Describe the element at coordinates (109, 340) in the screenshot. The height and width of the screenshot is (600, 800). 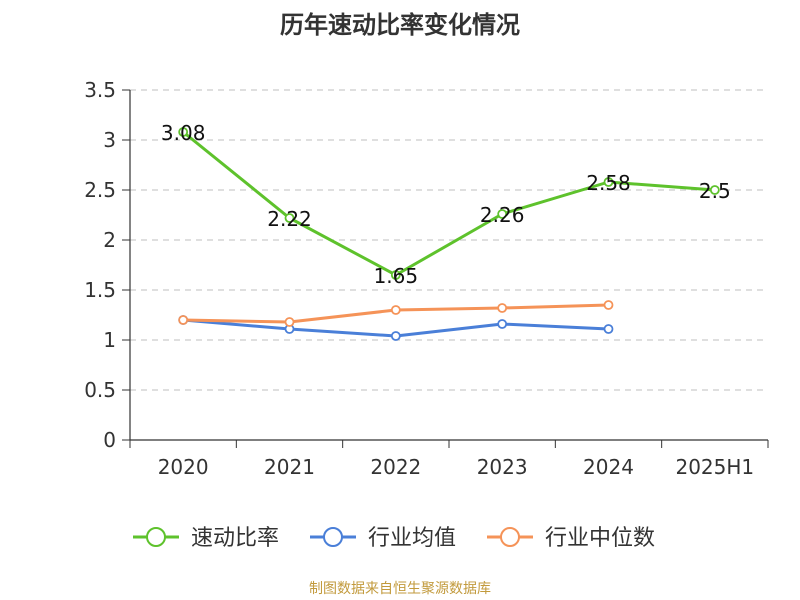
I see `y-tick-label: 1` at that location.